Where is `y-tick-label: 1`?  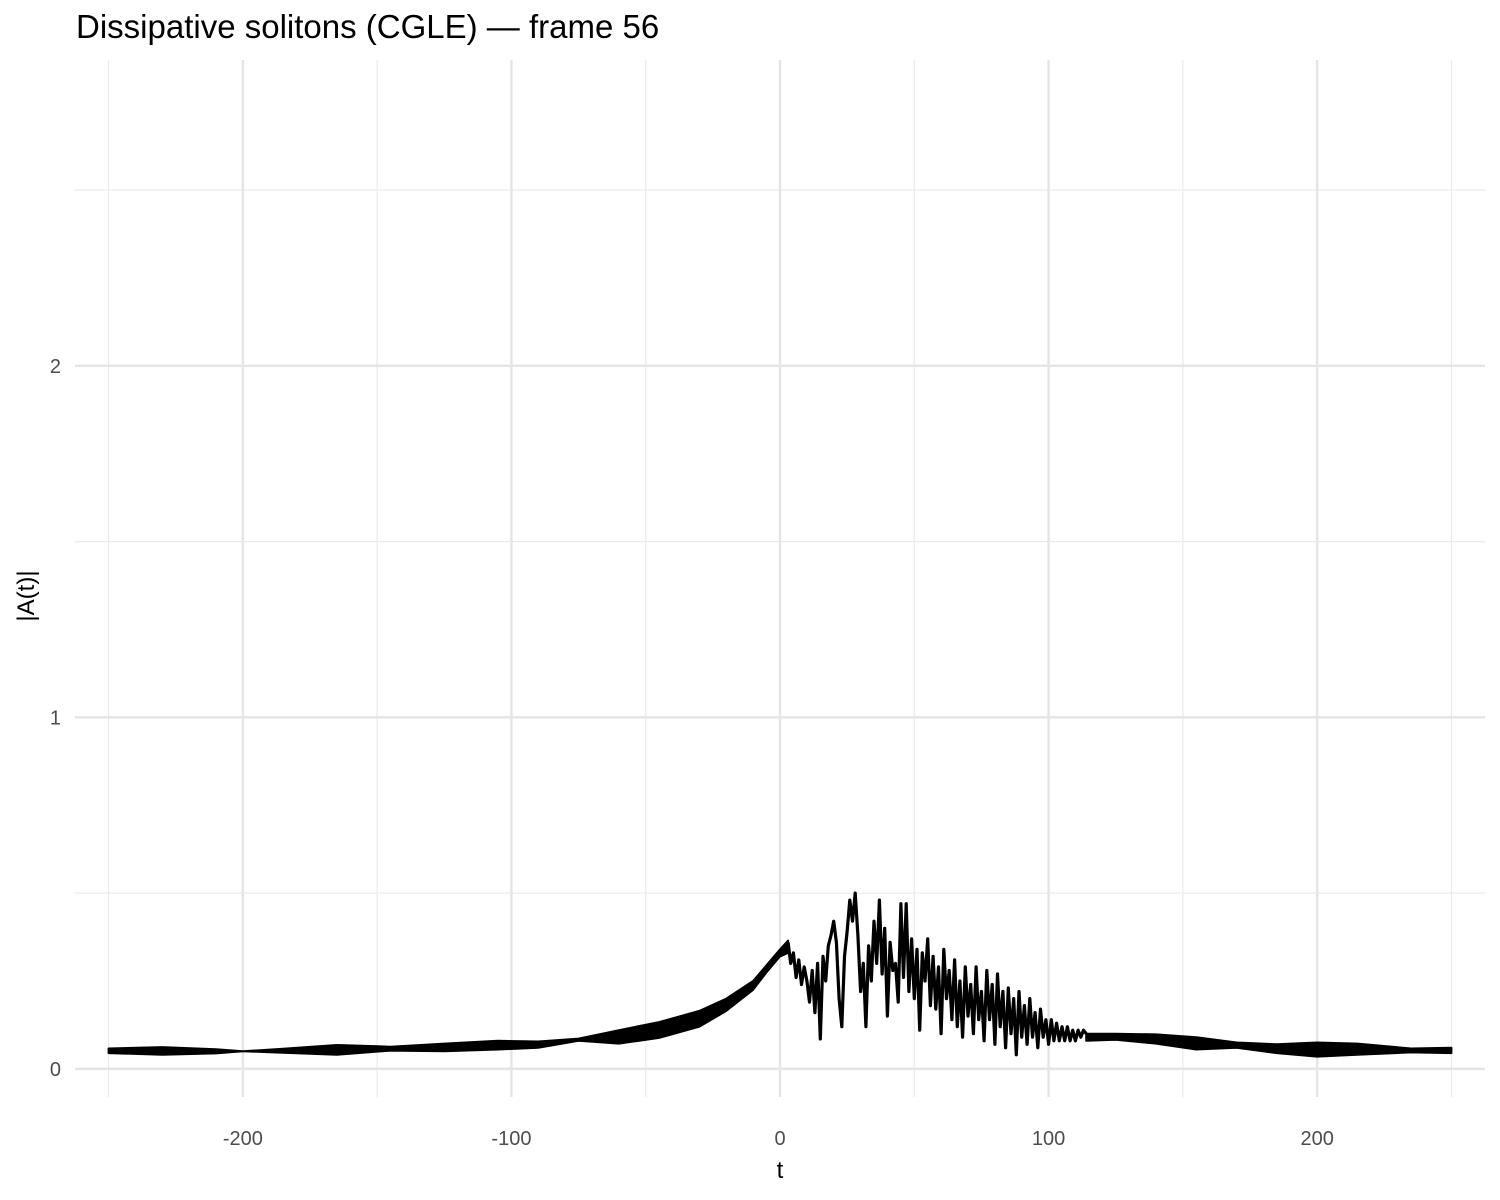 y-tick-label: 1 is located at coordinates (55, 718).